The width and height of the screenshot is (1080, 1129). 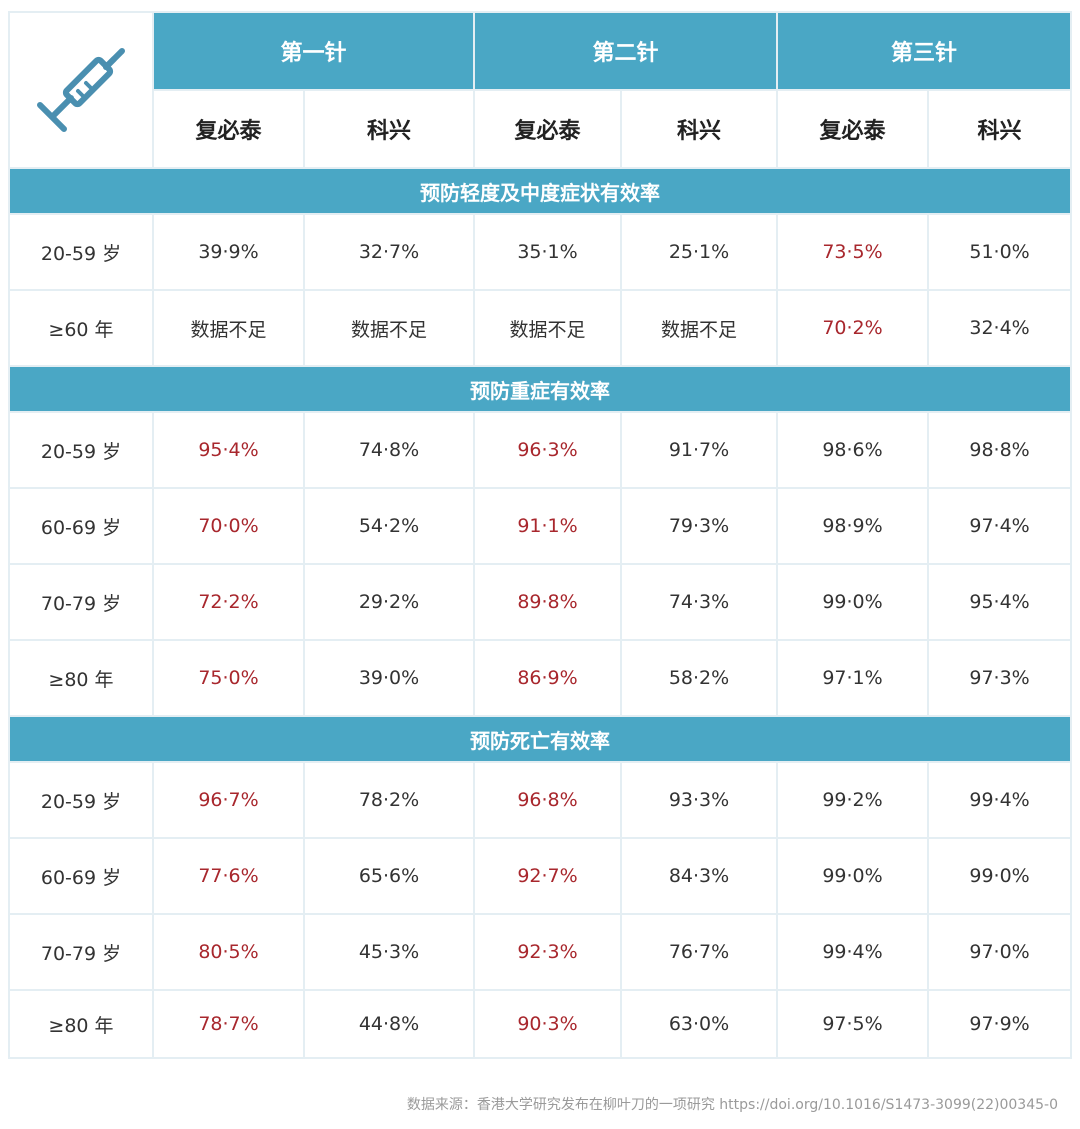 I want to click on efficacy-value: 97·4%, so click(x=1000, y=526).